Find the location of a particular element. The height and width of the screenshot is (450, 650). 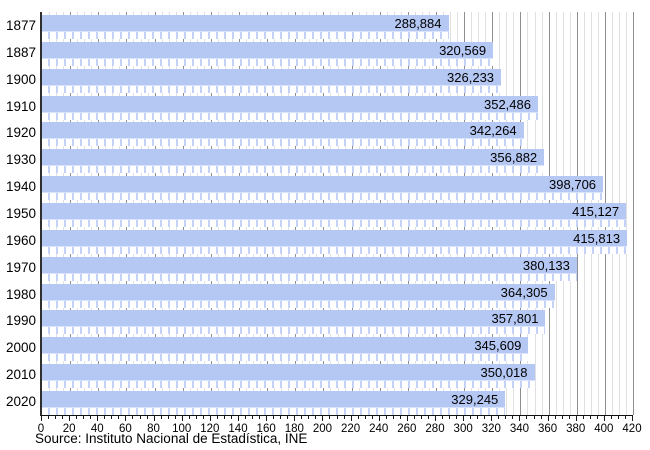

x-tick-label: 80 is located at coordinates (153, 429).